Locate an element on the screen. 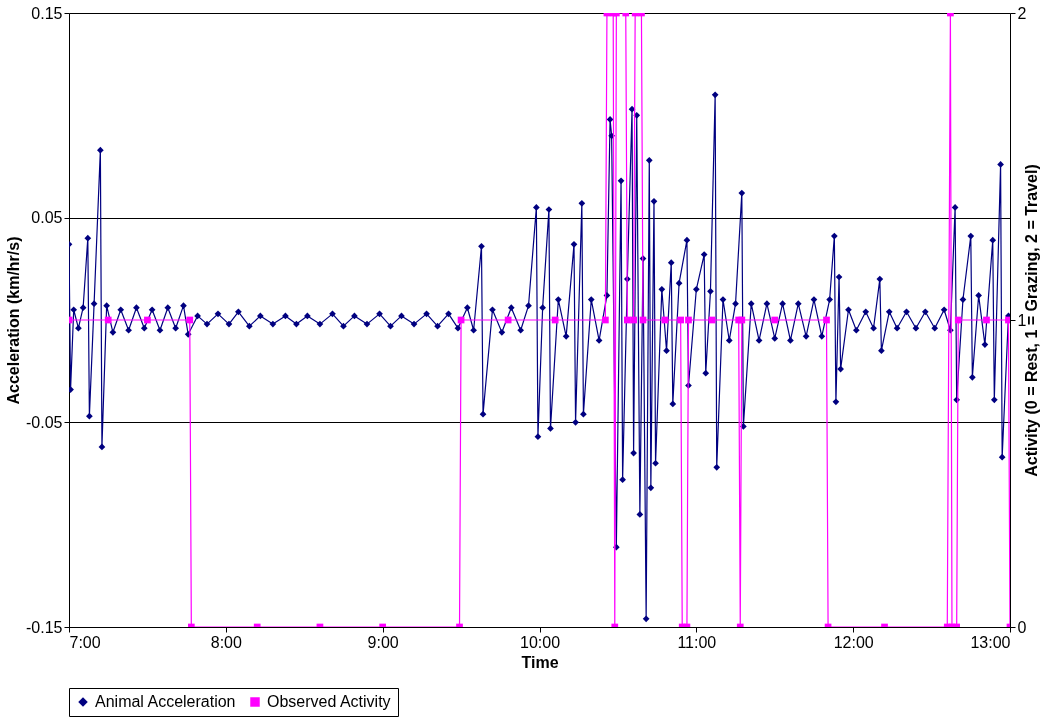 The image size is (1055, 728). x-tick-label: 12:00 is located at coordinates (853, 642).